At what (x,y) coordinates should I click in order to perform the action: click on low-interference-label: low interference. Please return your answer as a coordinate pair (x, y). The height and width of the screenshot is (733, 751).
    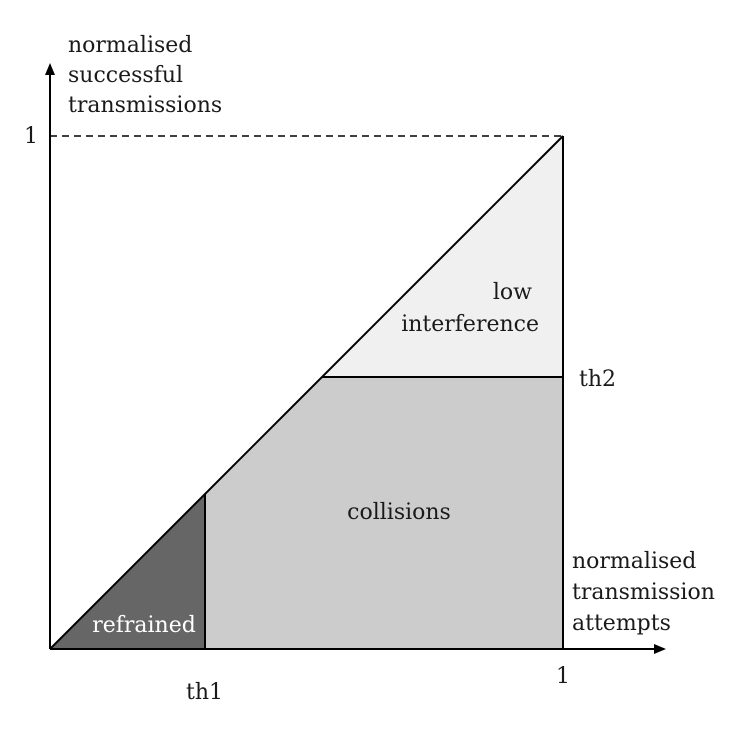
    Looking at the image, I should click on (470, 308).